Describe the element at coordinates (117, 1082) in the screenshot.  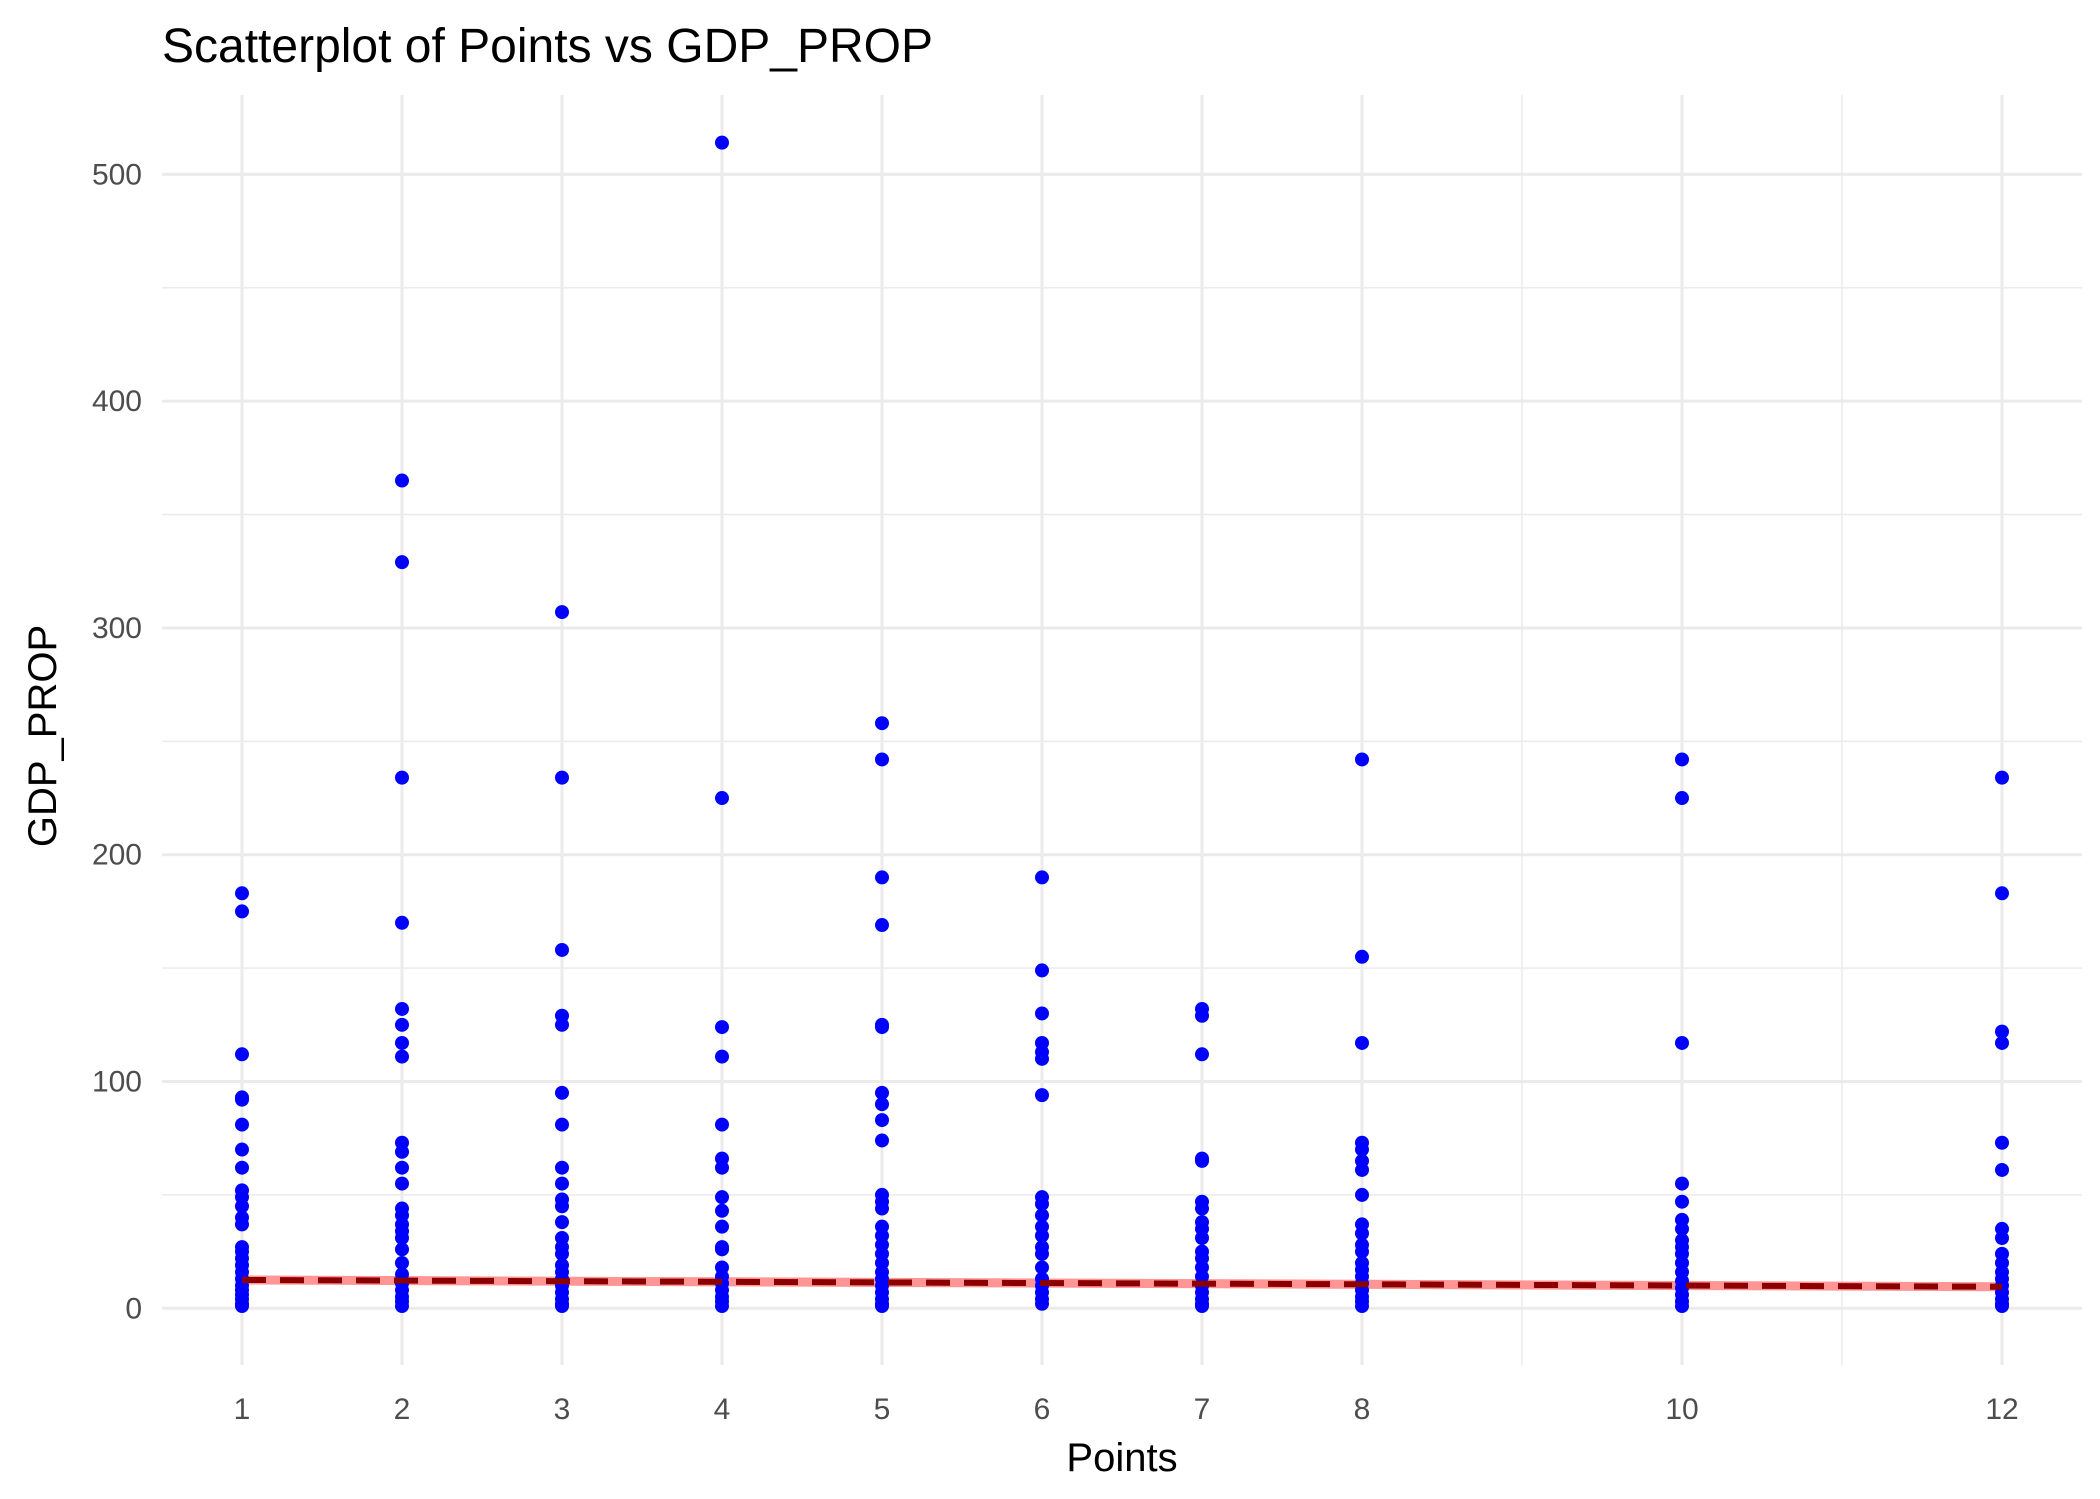
I see `y-tick-label: 100` at that location.